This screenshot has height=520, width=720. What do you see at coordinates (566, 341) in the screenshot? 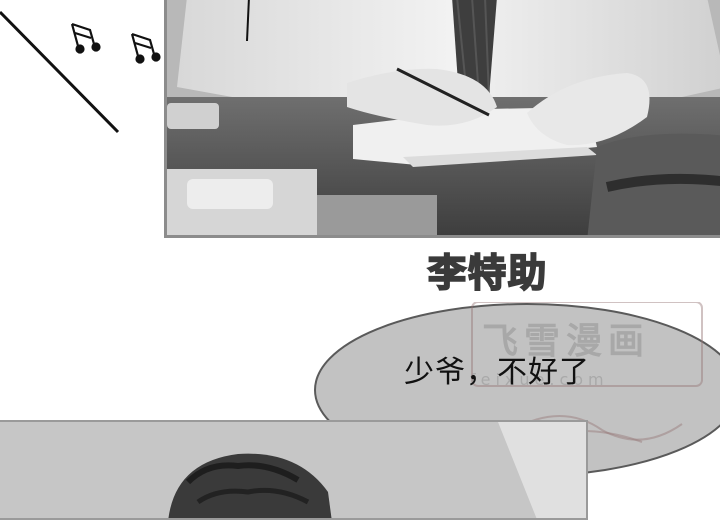
I see `watermark-title: 飞雪漫画` at bounding box center [566, 341].